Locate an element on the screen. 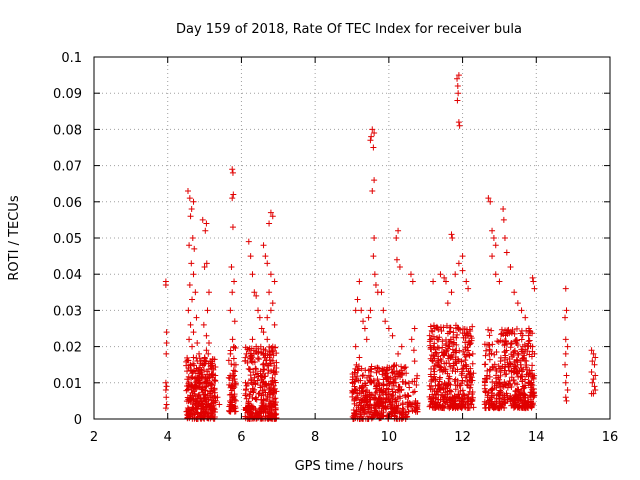 The width and height of the screenshot is (640, 480). y-tick-label: 0 is located at coordinates (78, 420).